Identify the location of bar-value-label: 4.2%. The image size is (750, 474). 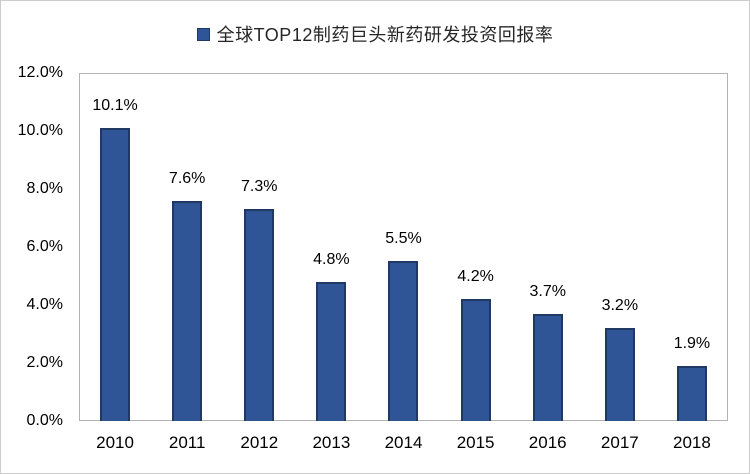
(475, 276).